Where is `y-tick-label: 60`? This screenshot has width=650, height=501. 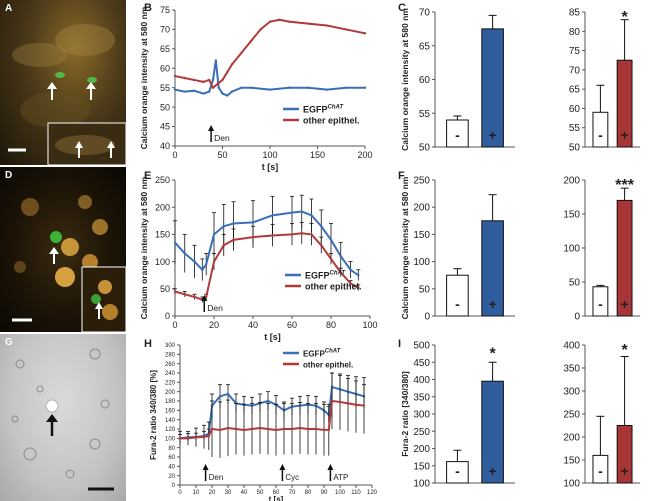
y-tick-label: 60 is located at coordinates (171, 458).